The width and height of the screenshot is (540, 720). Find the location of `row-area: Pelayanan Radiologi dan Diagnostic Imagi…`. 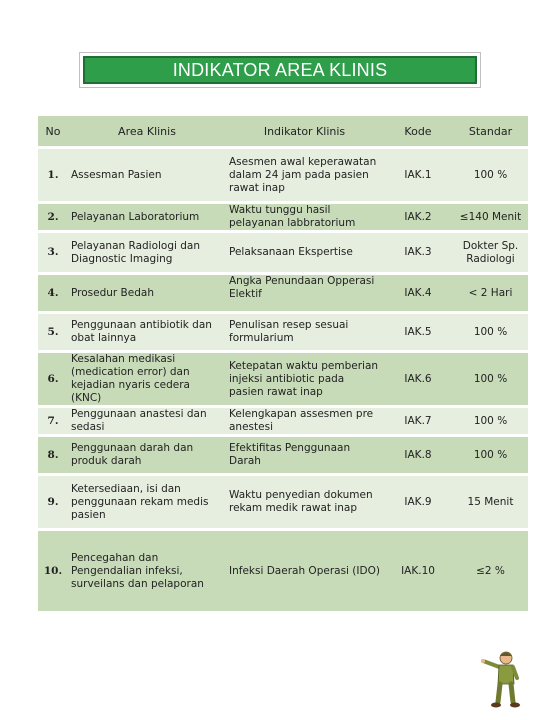

row-area: Pelayanan Radiologi dan Diagnostic Imagi… is located at coordinates (147, 252).